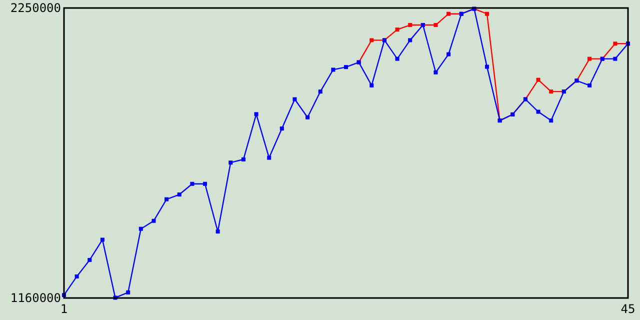  What do you see at coordinates (628, 309) in the screenshot?
I see `x-tick-label: 45` at bounding box center [628, 309].